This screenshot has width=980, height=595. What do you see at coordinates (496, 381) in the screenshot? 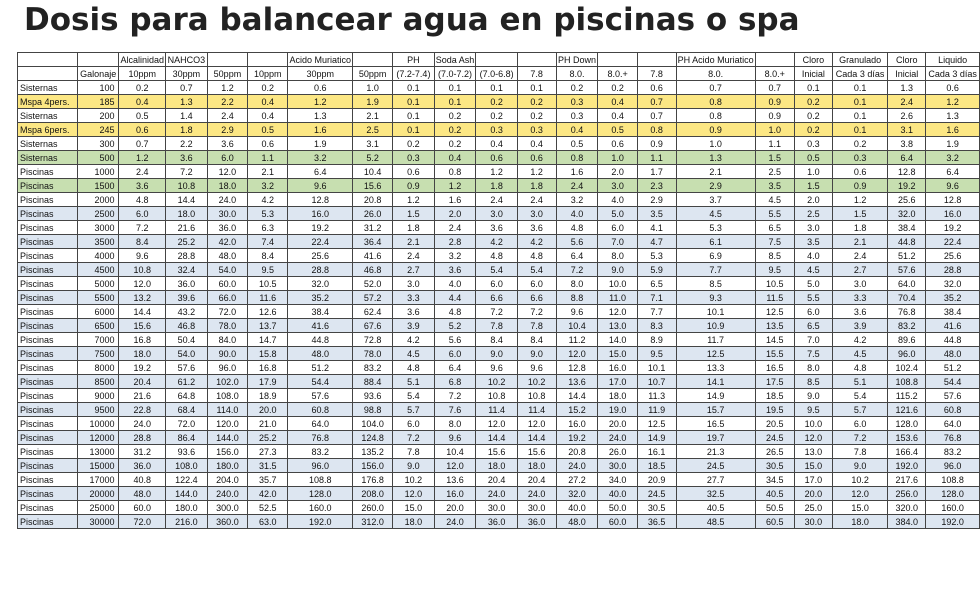
I see `dose-cell: 10.2` at bounding box center [496, 381].